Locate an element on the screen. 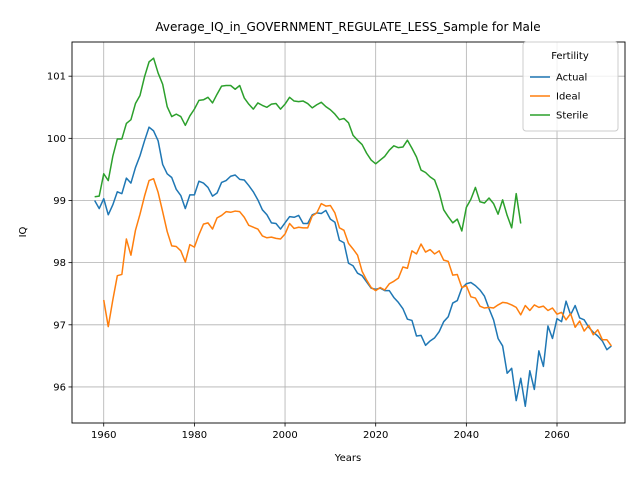  y-axis-label: IQ is located at coordinates (23, 231).